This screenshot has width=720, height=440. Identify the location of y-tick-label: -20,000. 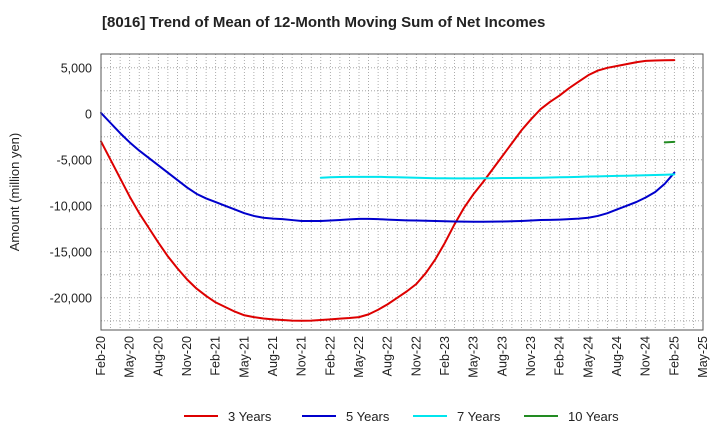
(71, 298).